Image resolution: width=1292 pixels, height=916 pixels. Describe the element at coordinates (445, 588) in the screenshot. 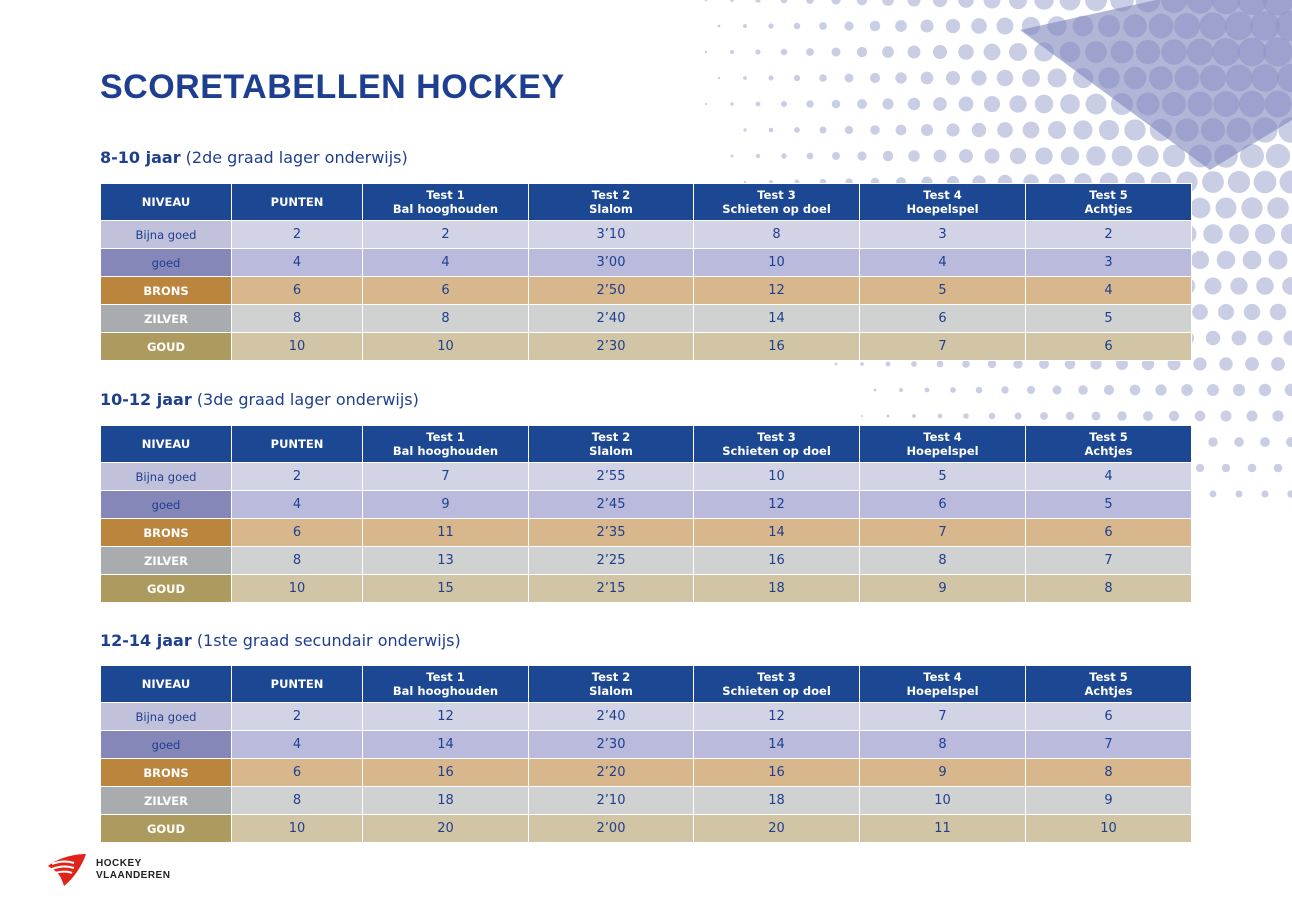

I see `cell-test1: 15` at that location.